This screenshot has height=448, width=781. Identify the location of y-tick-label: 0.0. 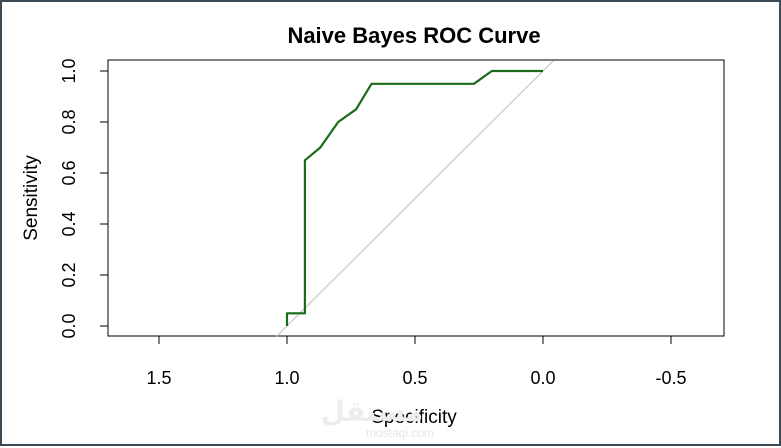
(69, 325).